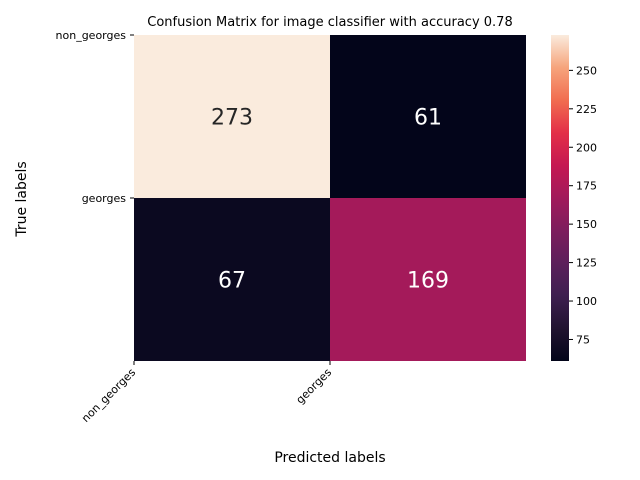 The height and width of the screenshot is (480, 640). I want to click on cell-value-label: 67, so click(232, 281).